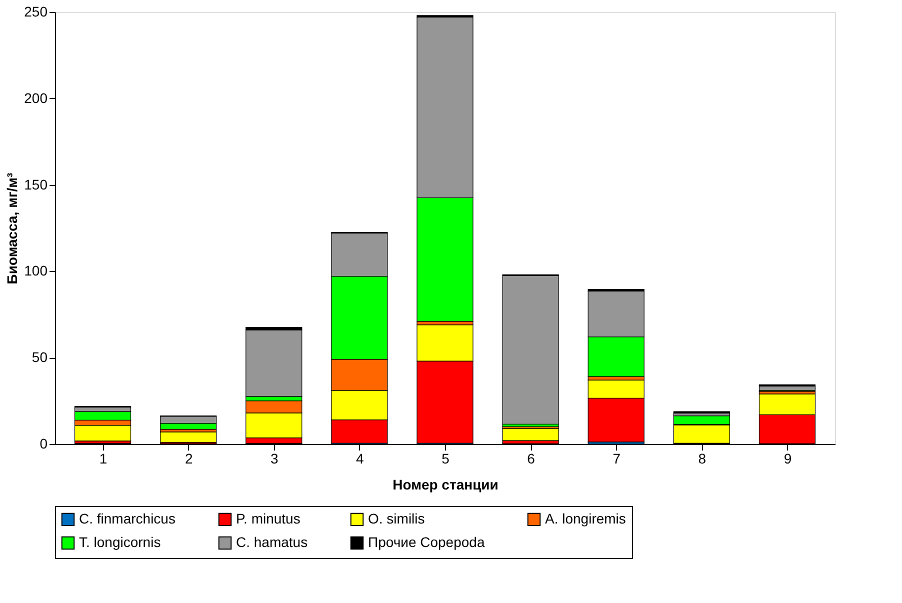 This screenshot has width=902, height=603. What do you see at coordinates (272, 542) in the screenshot?
I see `legend-label: C. hamatus` at bounding box center [272, 542].